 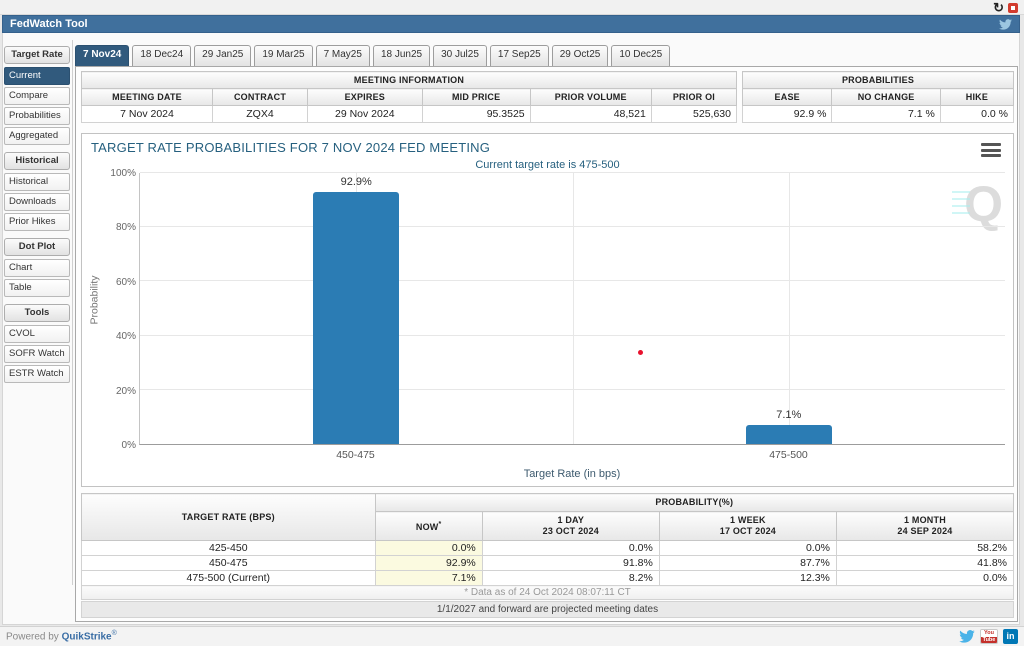 What do you see at coordinates (401, 55) in the screenshot?
I see `tab-18-jun25: 18 Jun25` at bounding box center [401, 55].